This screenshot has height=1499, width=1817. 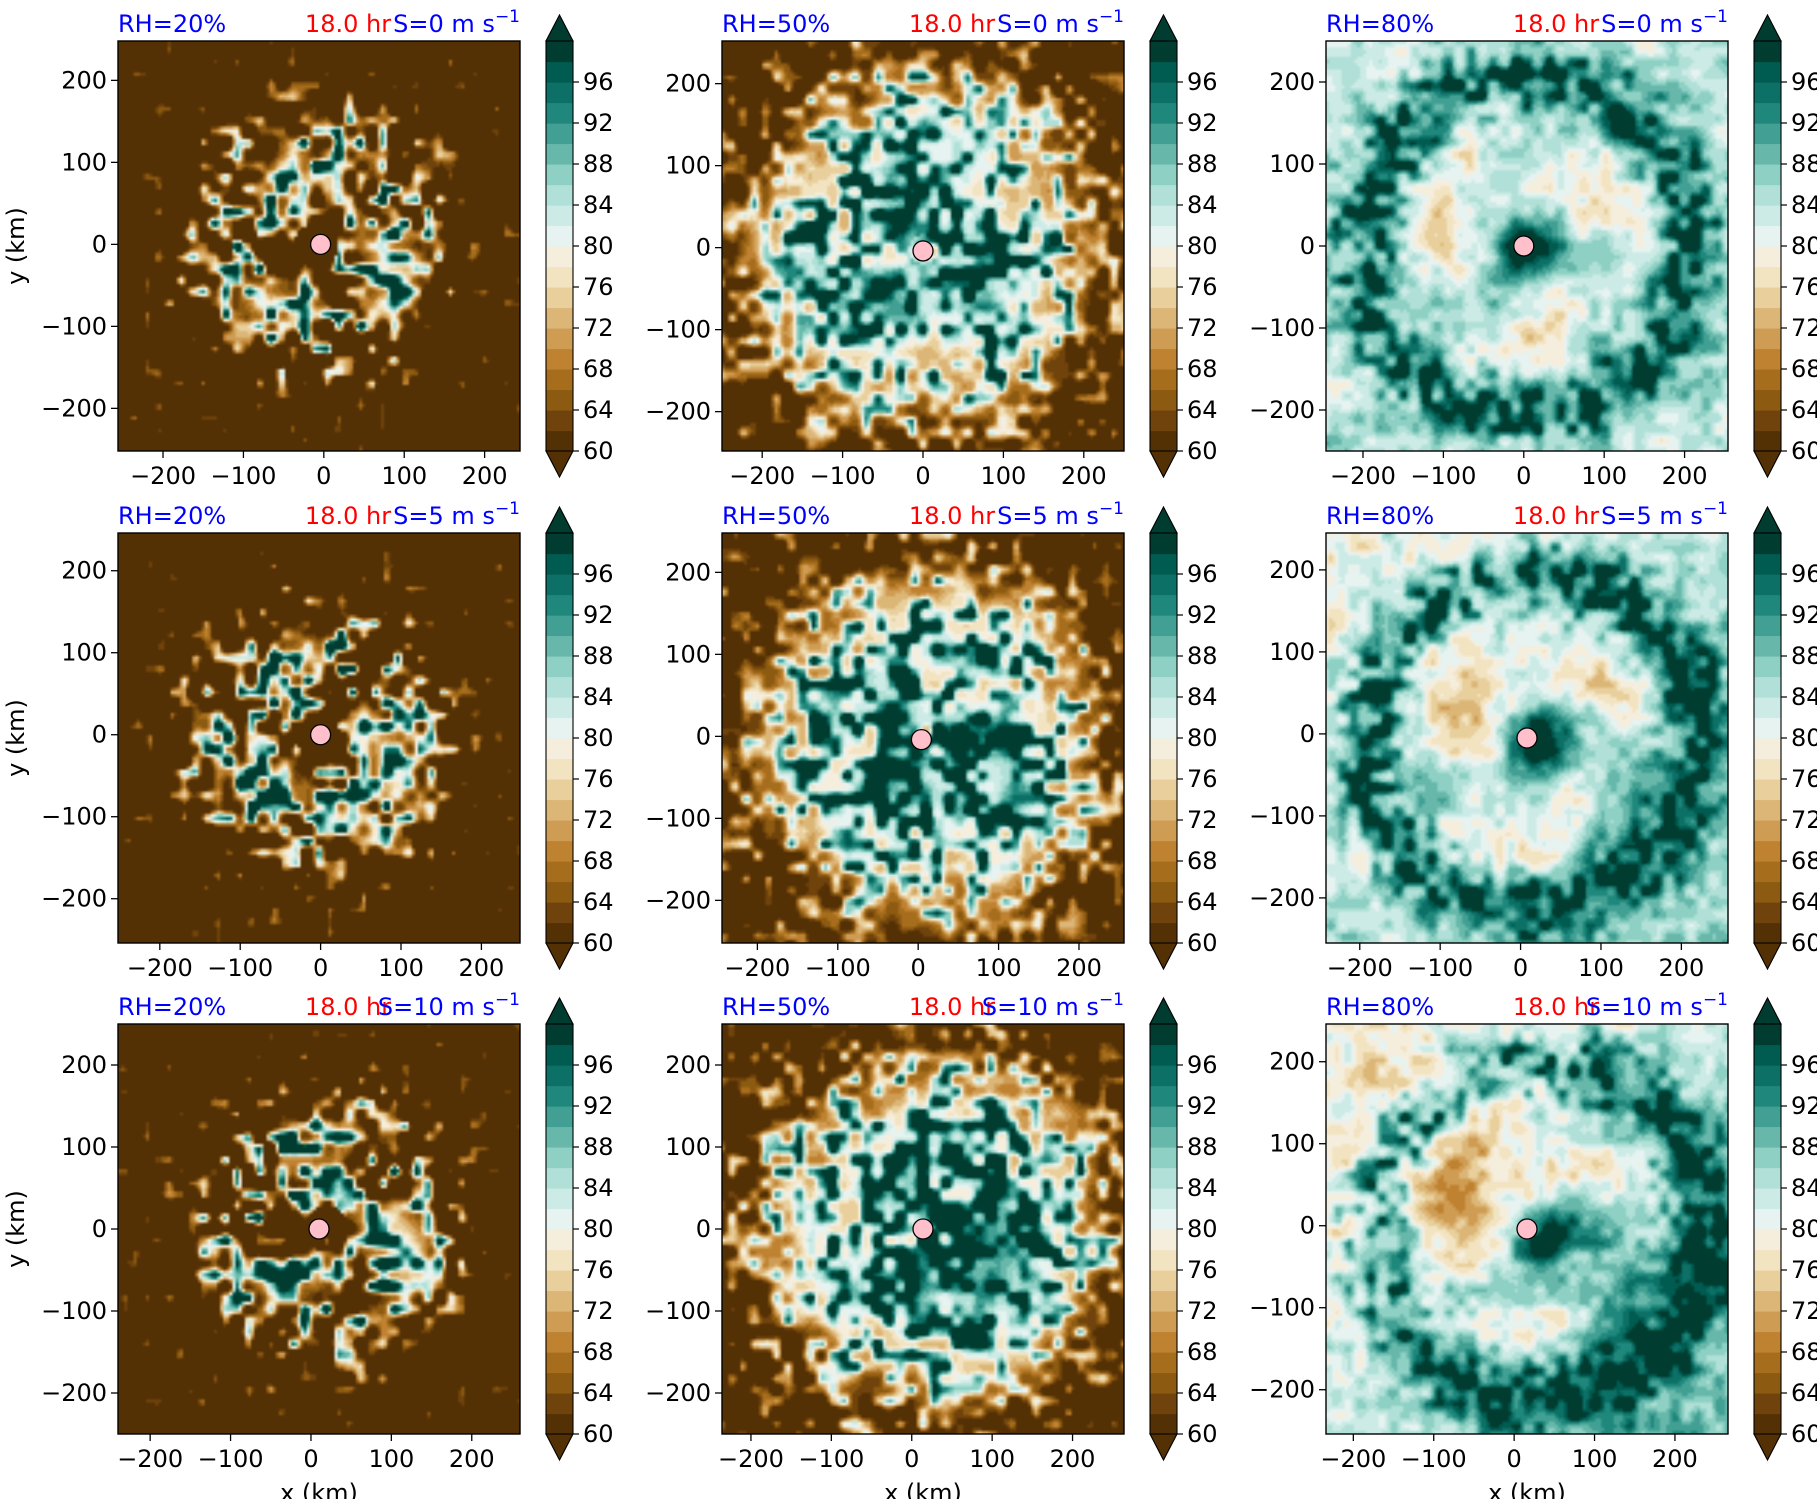 I want to click on colorbar-tick-label: 84, so click(x=598, y=205).